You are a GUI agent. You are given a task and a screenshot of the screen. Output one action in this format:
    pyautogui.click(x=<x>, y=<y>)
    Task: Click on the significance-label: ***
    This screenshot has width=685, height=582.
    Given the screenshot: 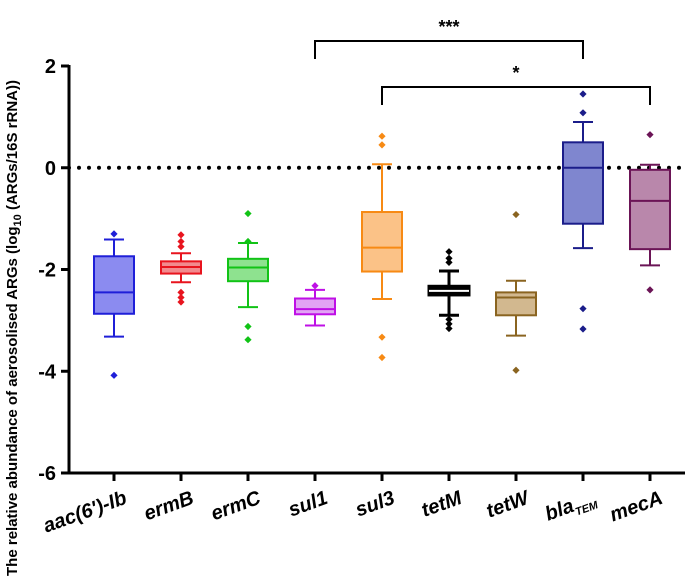 What is the action you would take?
    pyautogui.click(x=448, y=27)
    